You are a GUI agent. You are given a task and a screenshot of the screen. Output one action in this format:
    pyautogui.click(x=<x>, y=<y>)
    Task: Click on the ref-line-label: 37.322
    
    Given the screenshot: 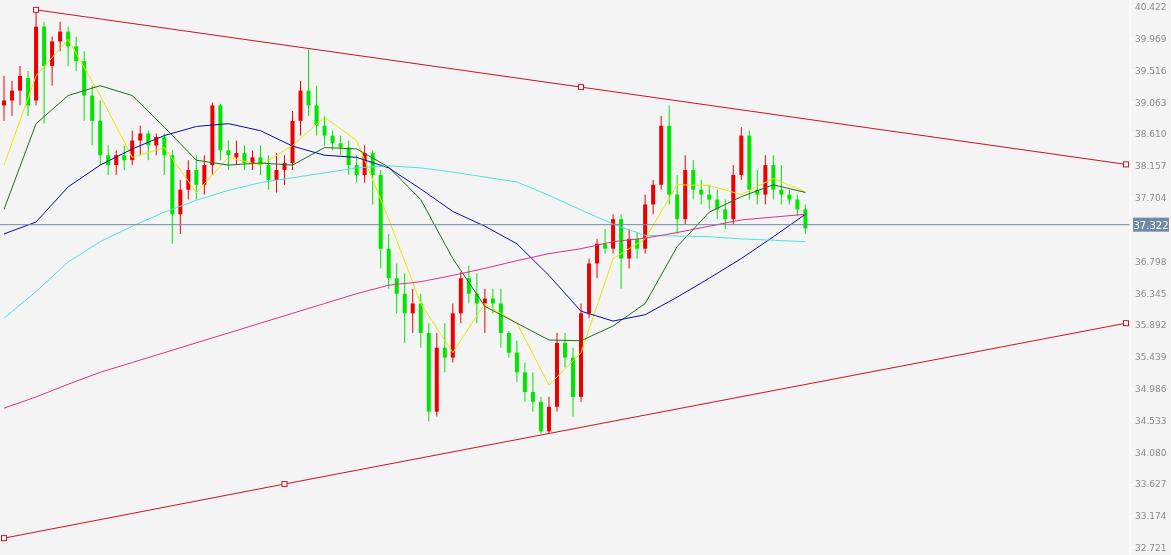 What is the action you would take?
    pyautogui.click(x=1151, y=225)
    